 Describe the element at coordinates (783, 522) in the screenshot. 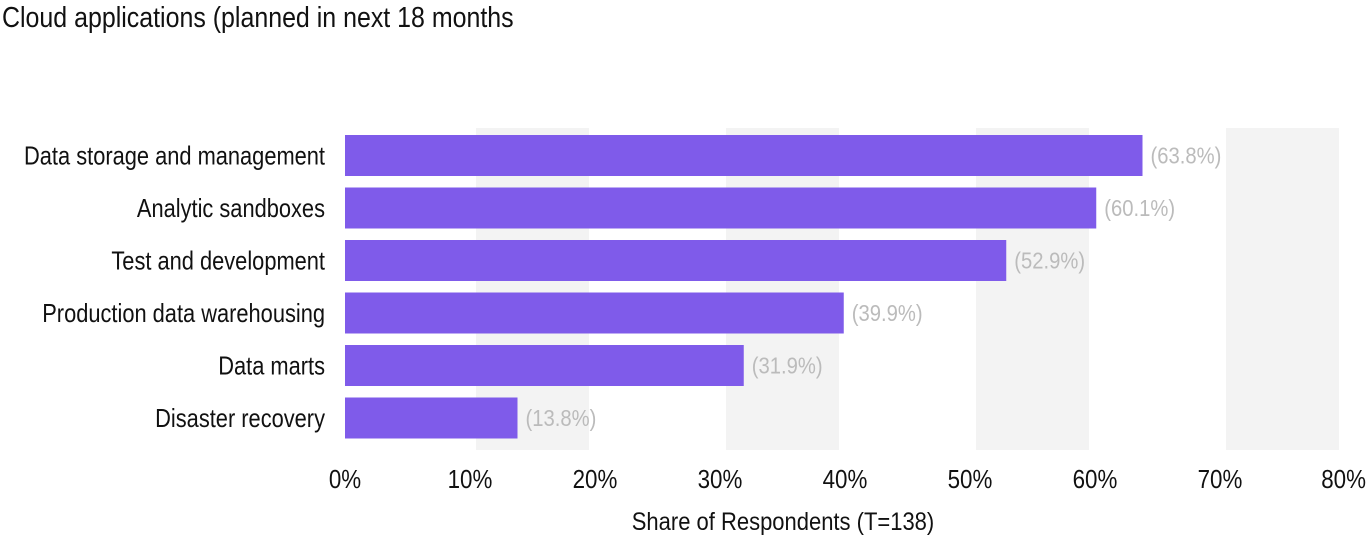

I see `x-axis-title: Share of Respondents (T=138)` at that location.